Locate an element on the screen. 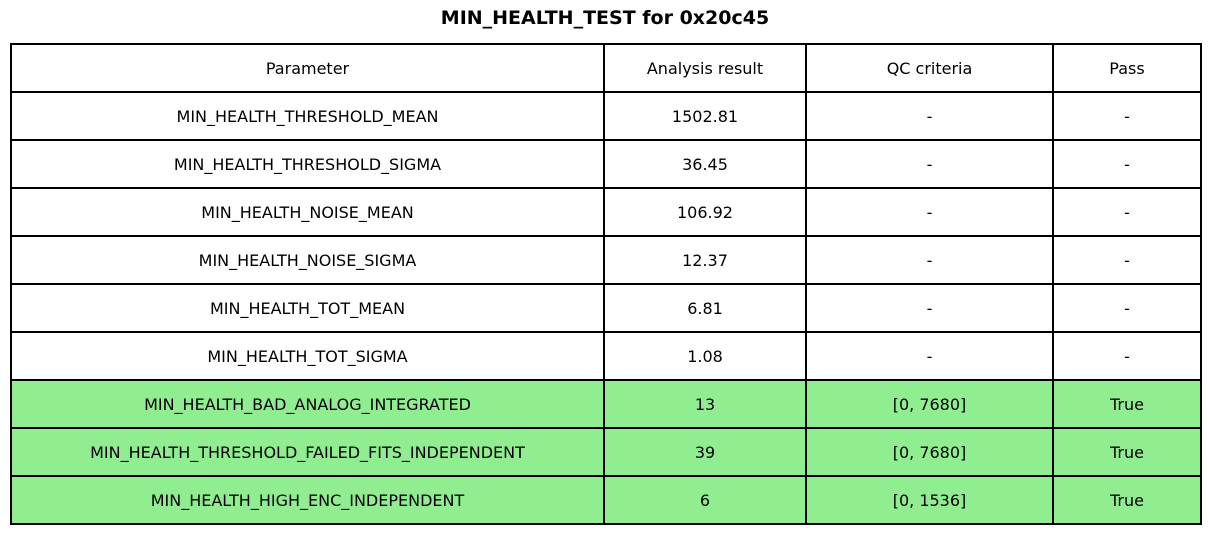 The width and height of the screenshot is (1210, 553). result-cell: 12.37 is located at coordinates (705, 260).